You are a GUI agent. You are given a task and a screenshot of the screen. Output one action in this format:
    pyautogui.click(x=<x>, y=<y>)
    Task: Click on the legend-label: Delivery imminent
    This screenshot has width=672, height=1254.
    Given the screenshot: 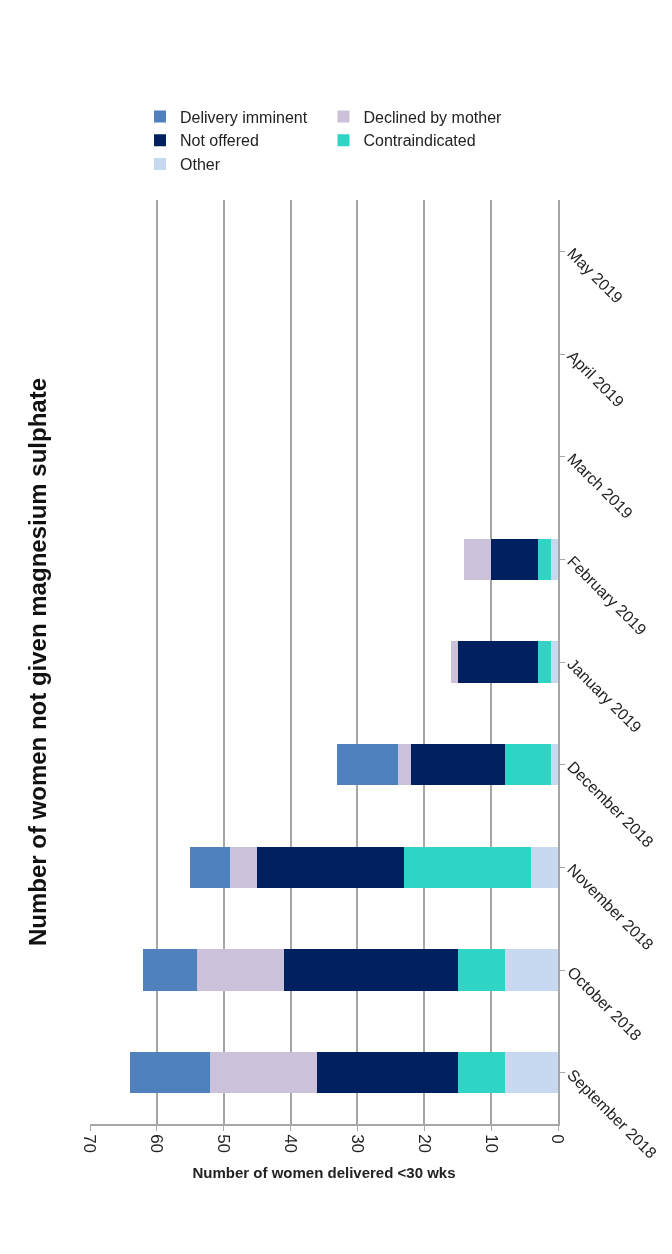 What is the action you would take?
    pyautogui.click(x=244, y=117)
    